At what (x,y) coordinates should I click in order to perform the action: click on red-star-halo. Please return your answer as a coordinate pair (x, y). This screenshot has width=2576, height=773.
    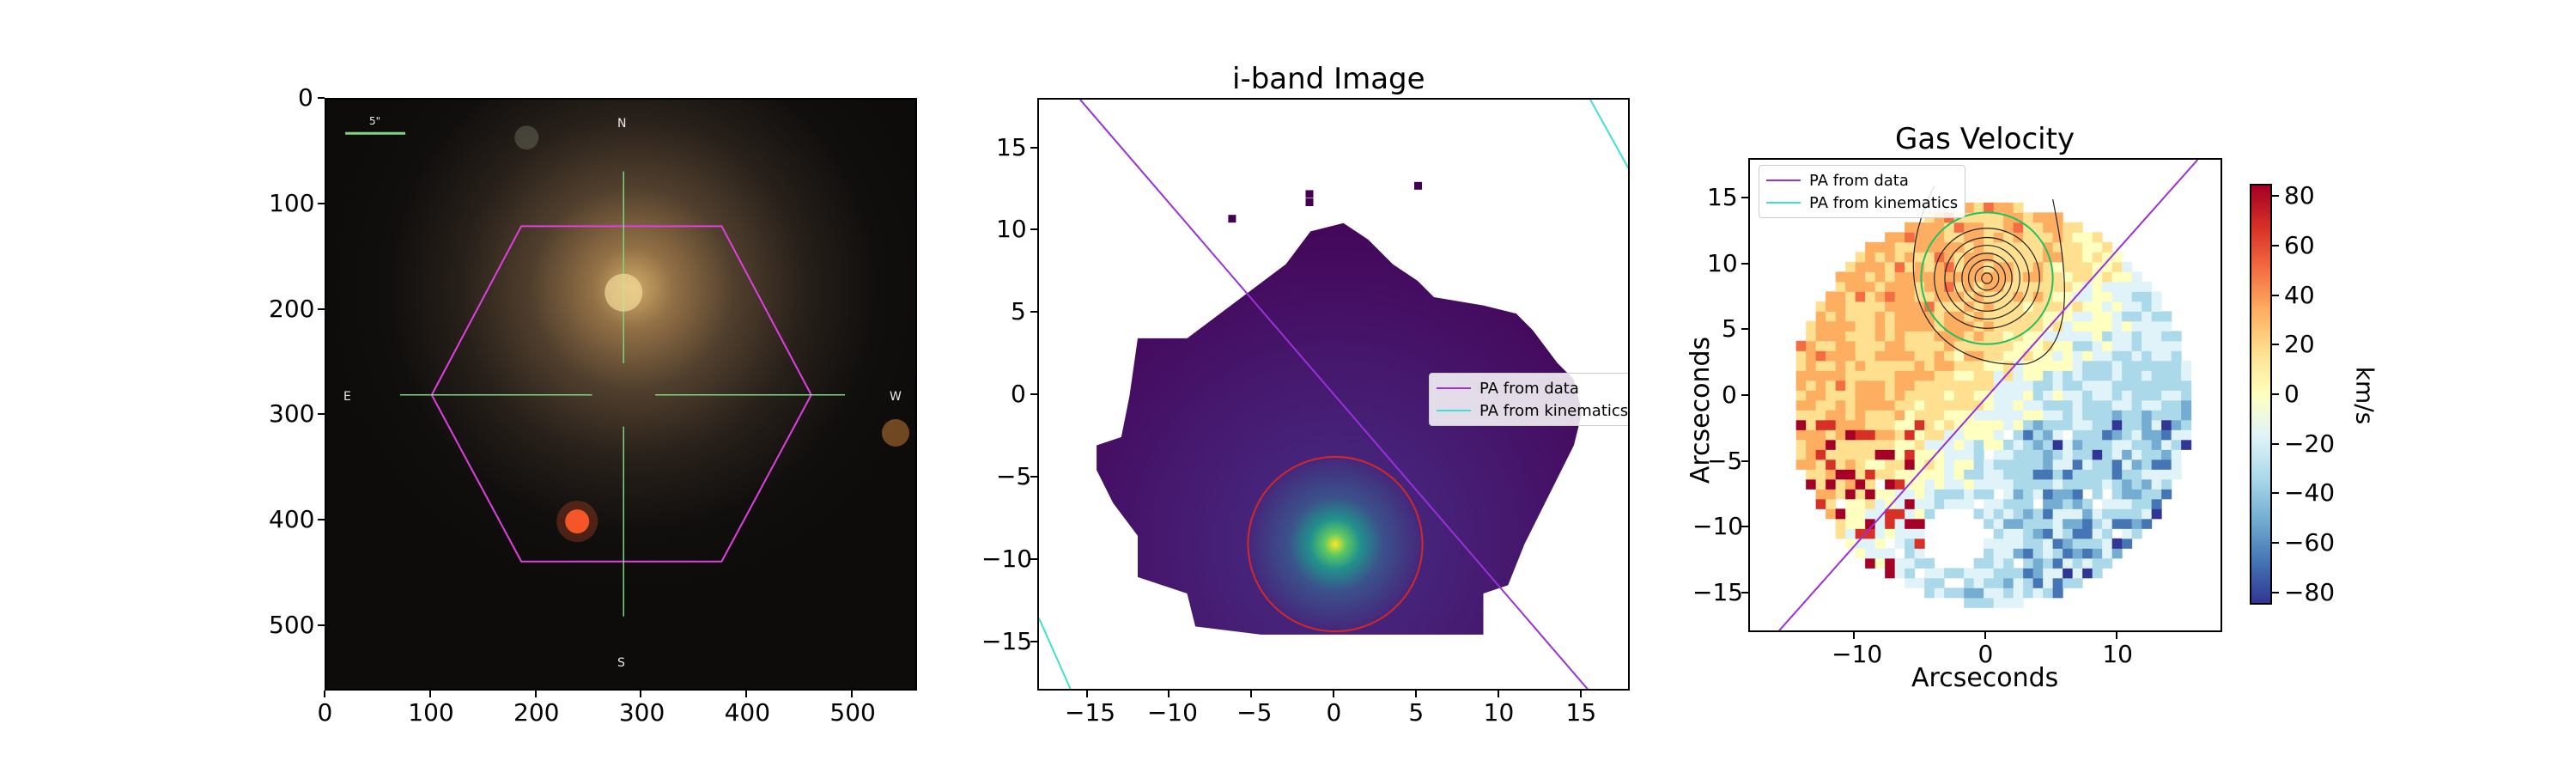
    Looking at the image, I should click on (577, 522).